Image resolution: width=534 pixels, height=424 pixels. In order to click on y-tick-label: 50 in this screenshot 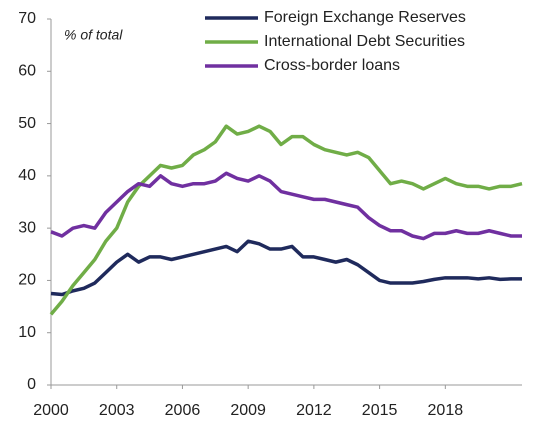, I will do `click(27, 123)`.